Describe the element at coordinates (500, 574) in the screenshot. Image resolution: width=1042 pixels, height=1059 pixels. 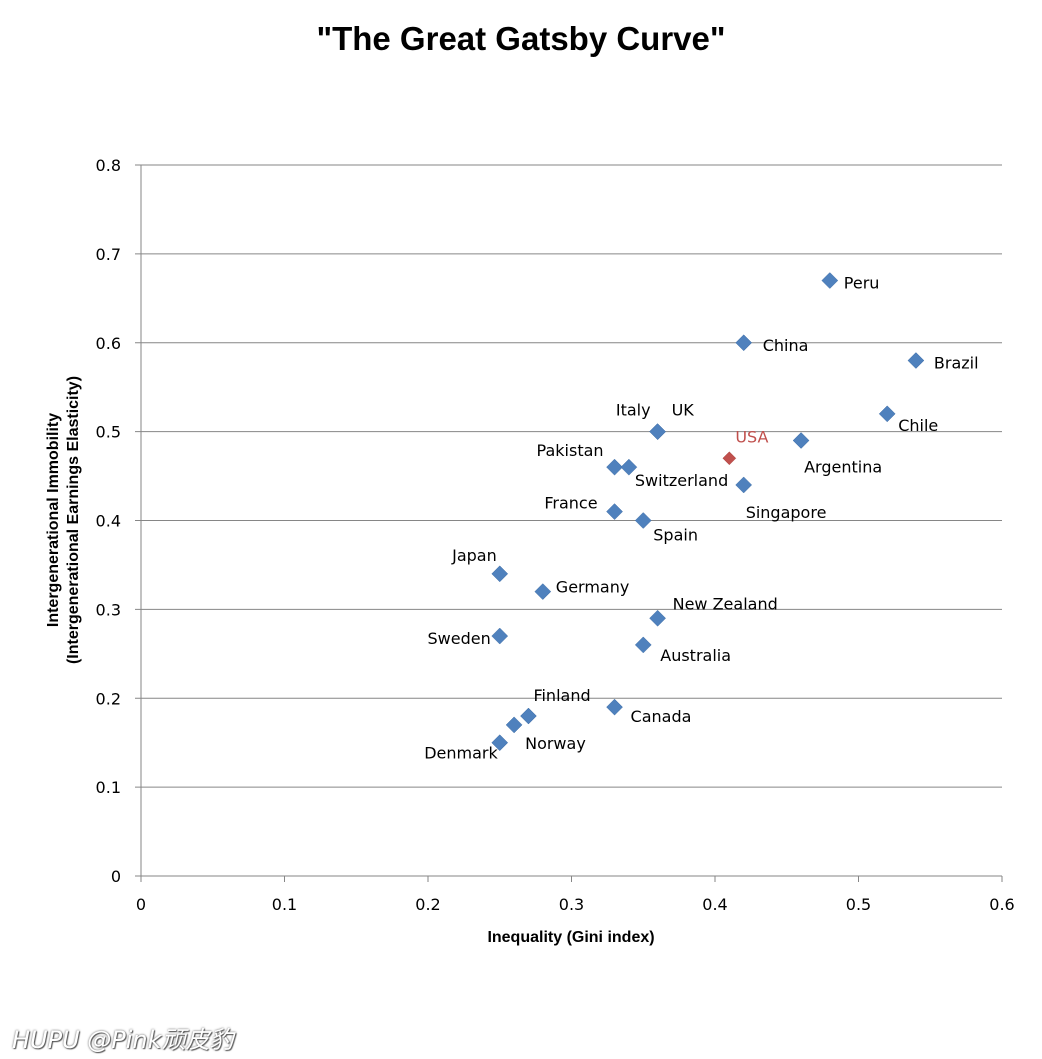
I see `point-japan` at that location.